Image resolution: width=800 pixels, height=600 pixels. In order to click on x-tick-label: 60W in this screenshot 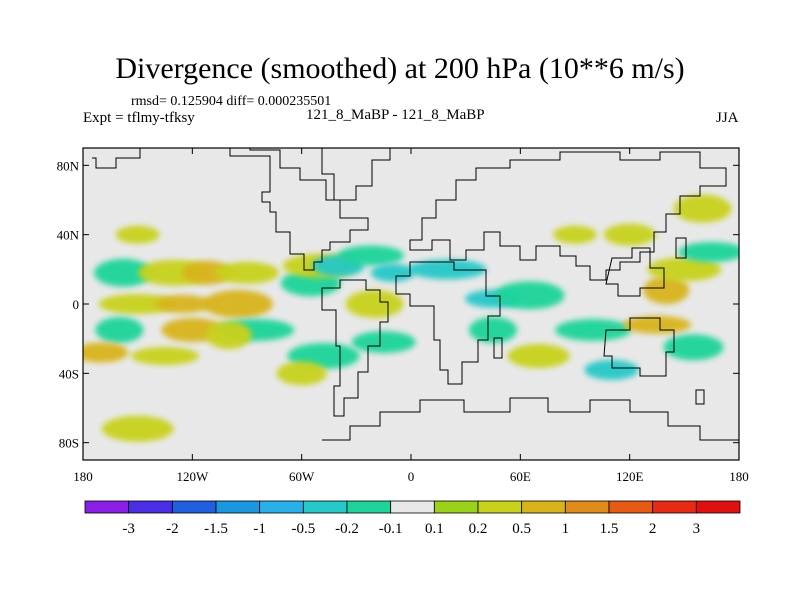, I will do `click(302, 476)`.